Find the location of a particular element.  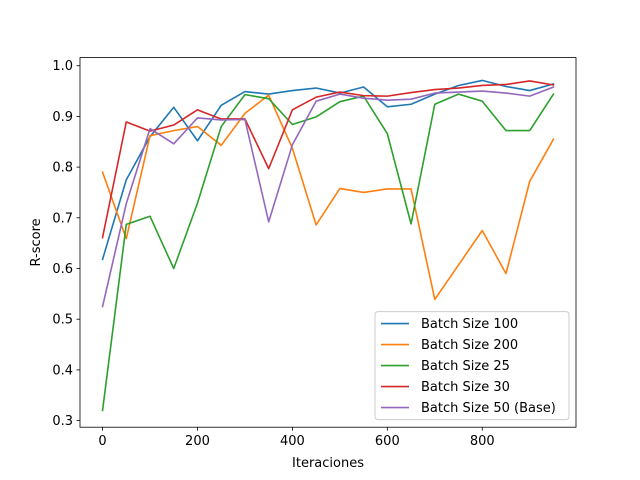

x-tick-label: 600 is located at coordinates (387, 441).